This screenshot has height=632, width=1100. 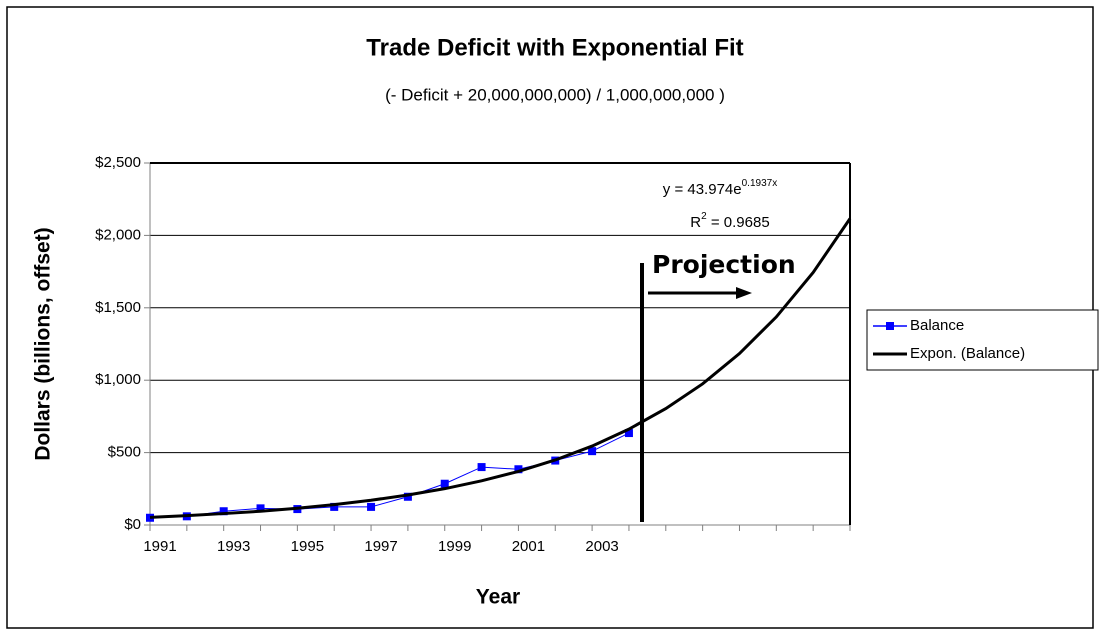 What do you see at coordinates (307, 546) in the screenshot?
I see `x-tick-label: 1995` at bounding box center [307, 546].